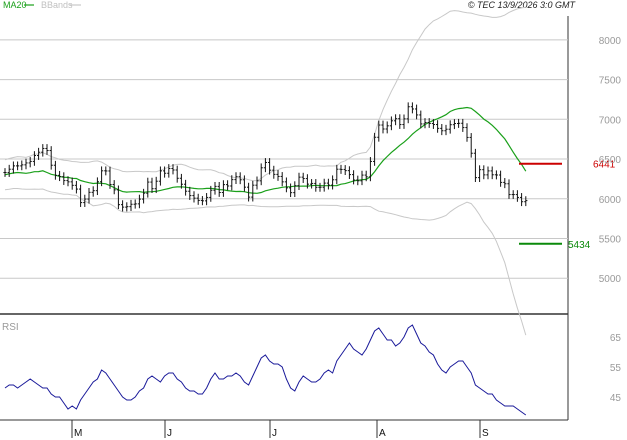 The height and width of the screenshot is (440, 627). What do you see at coordinates (57, 5) in the screenshot?
I see `legend-bbands: BBands` at bounding box center [57, 5].